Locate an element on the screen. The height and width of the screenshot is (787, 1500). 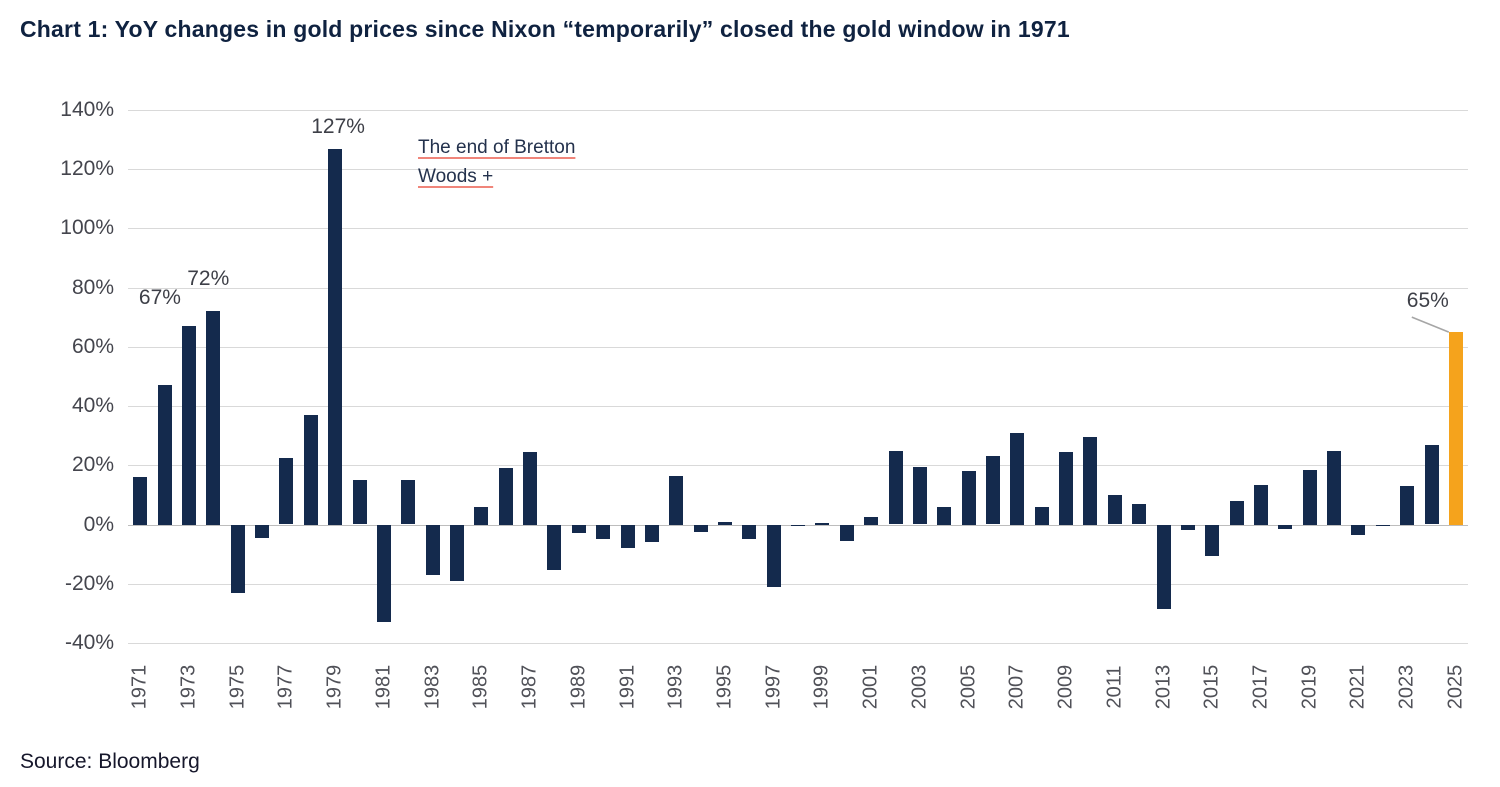
y-axis-tick-label: -40% is located at coordinates (89, 642).